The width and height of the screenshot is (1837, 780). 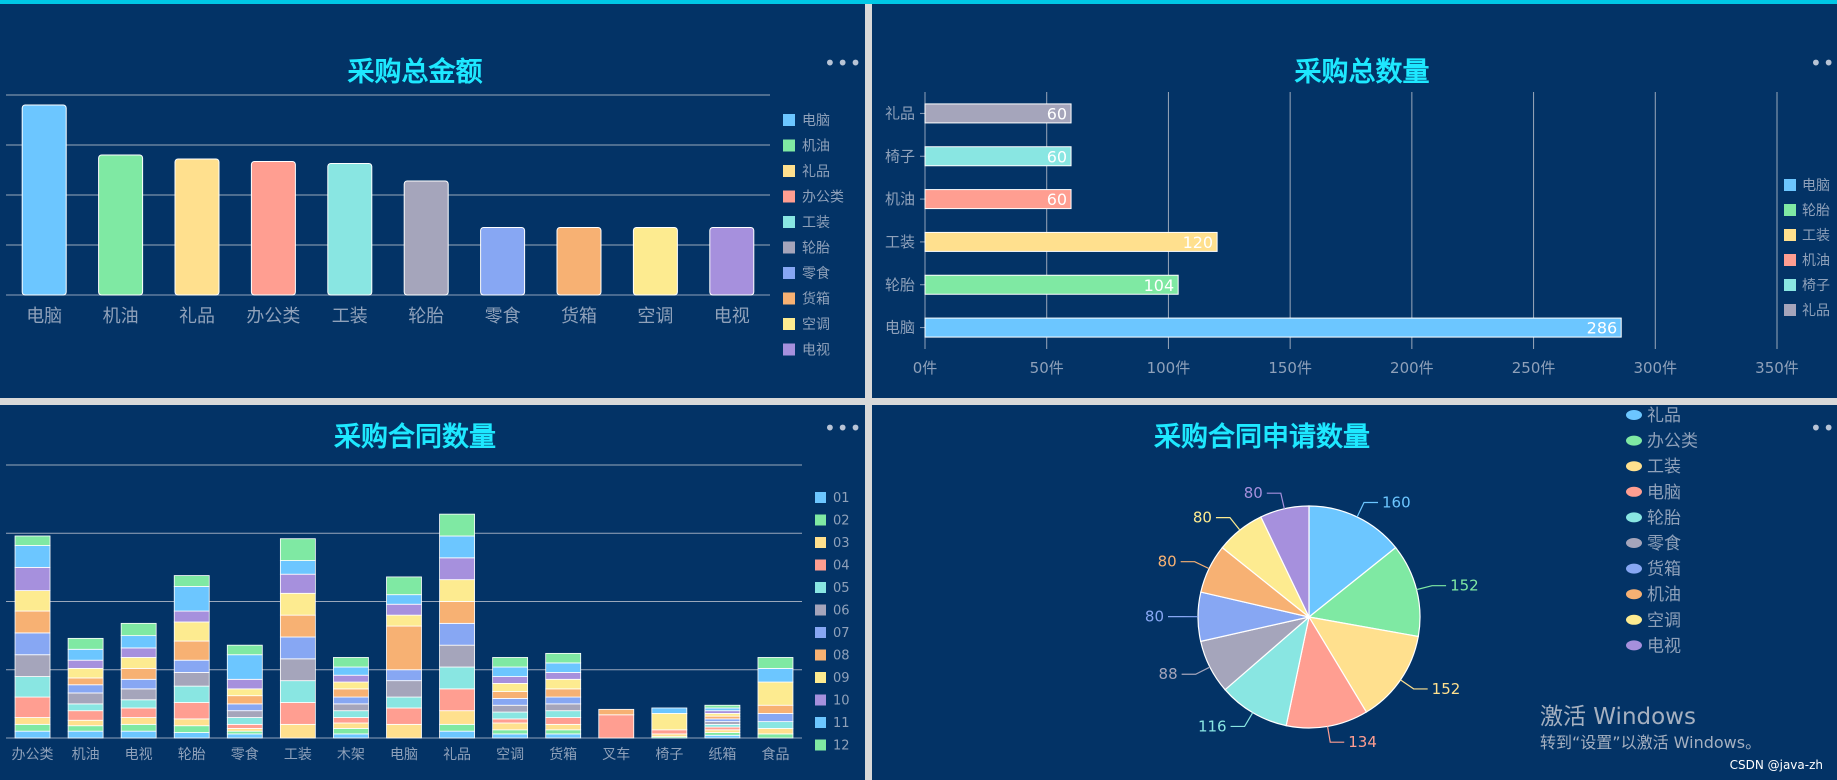 I want to click on x-tick-label: 电视, so click(x=732, y=316).